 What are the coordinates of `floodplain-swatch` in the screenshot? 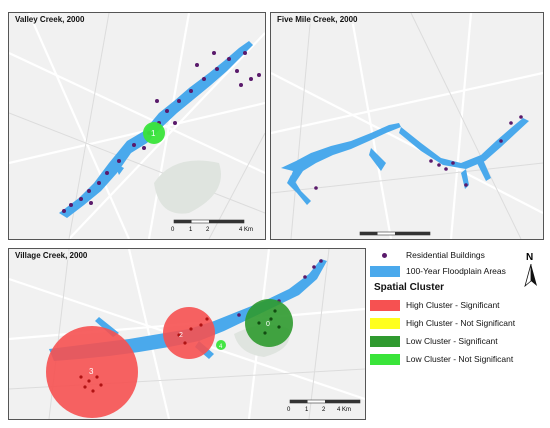 It's located at (385, 271).